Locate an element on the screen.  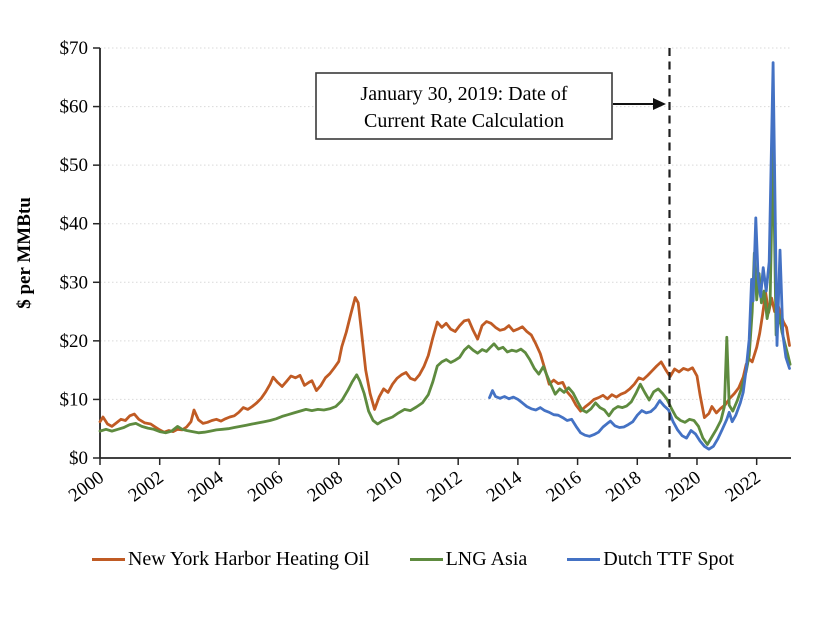
lng-asia-line-swatch-icon is located at coordinates (426, 559).